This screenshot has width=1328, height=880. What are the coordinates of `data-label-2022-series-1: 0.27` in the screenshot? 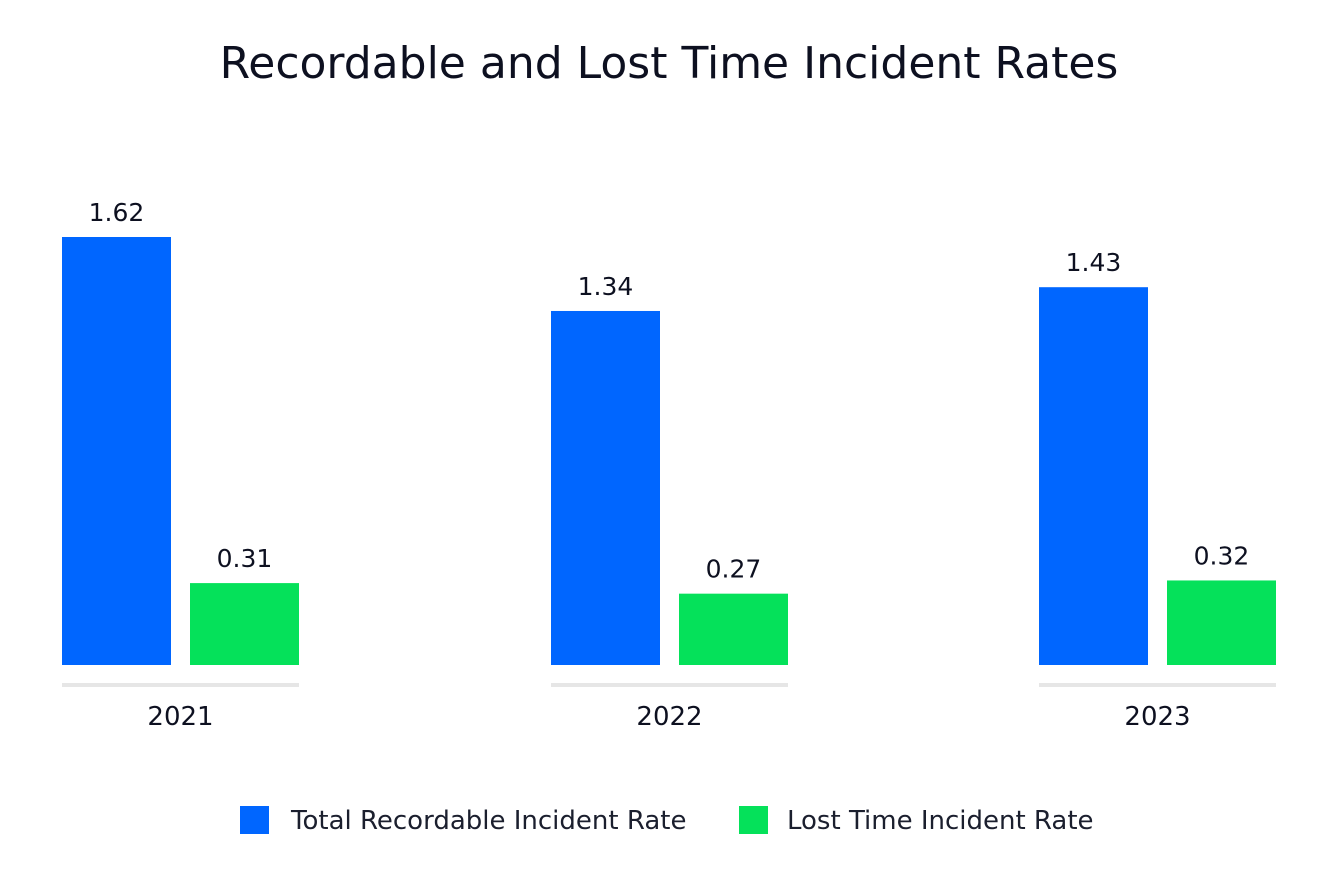 It's located at (734, 569).